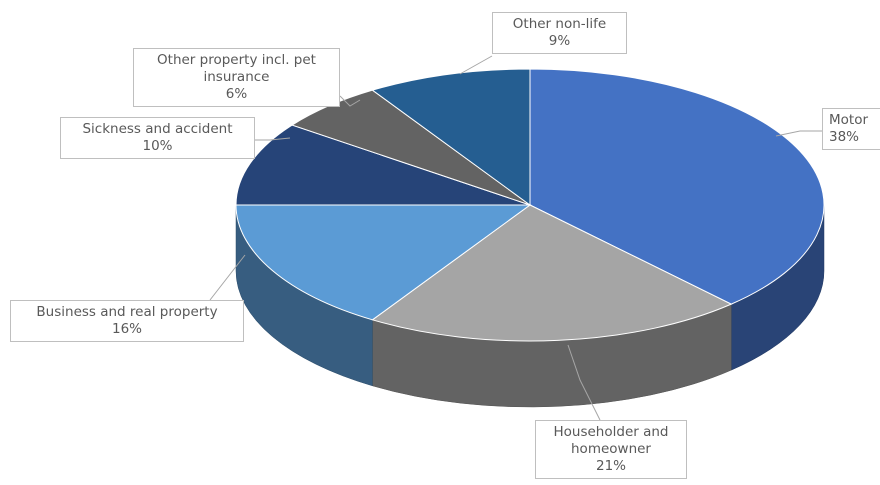 This screenshot has width=880, height=485. Describe the element at coordinates (849, 120) in the screenshot. I see `label-name: Motor` at that location.